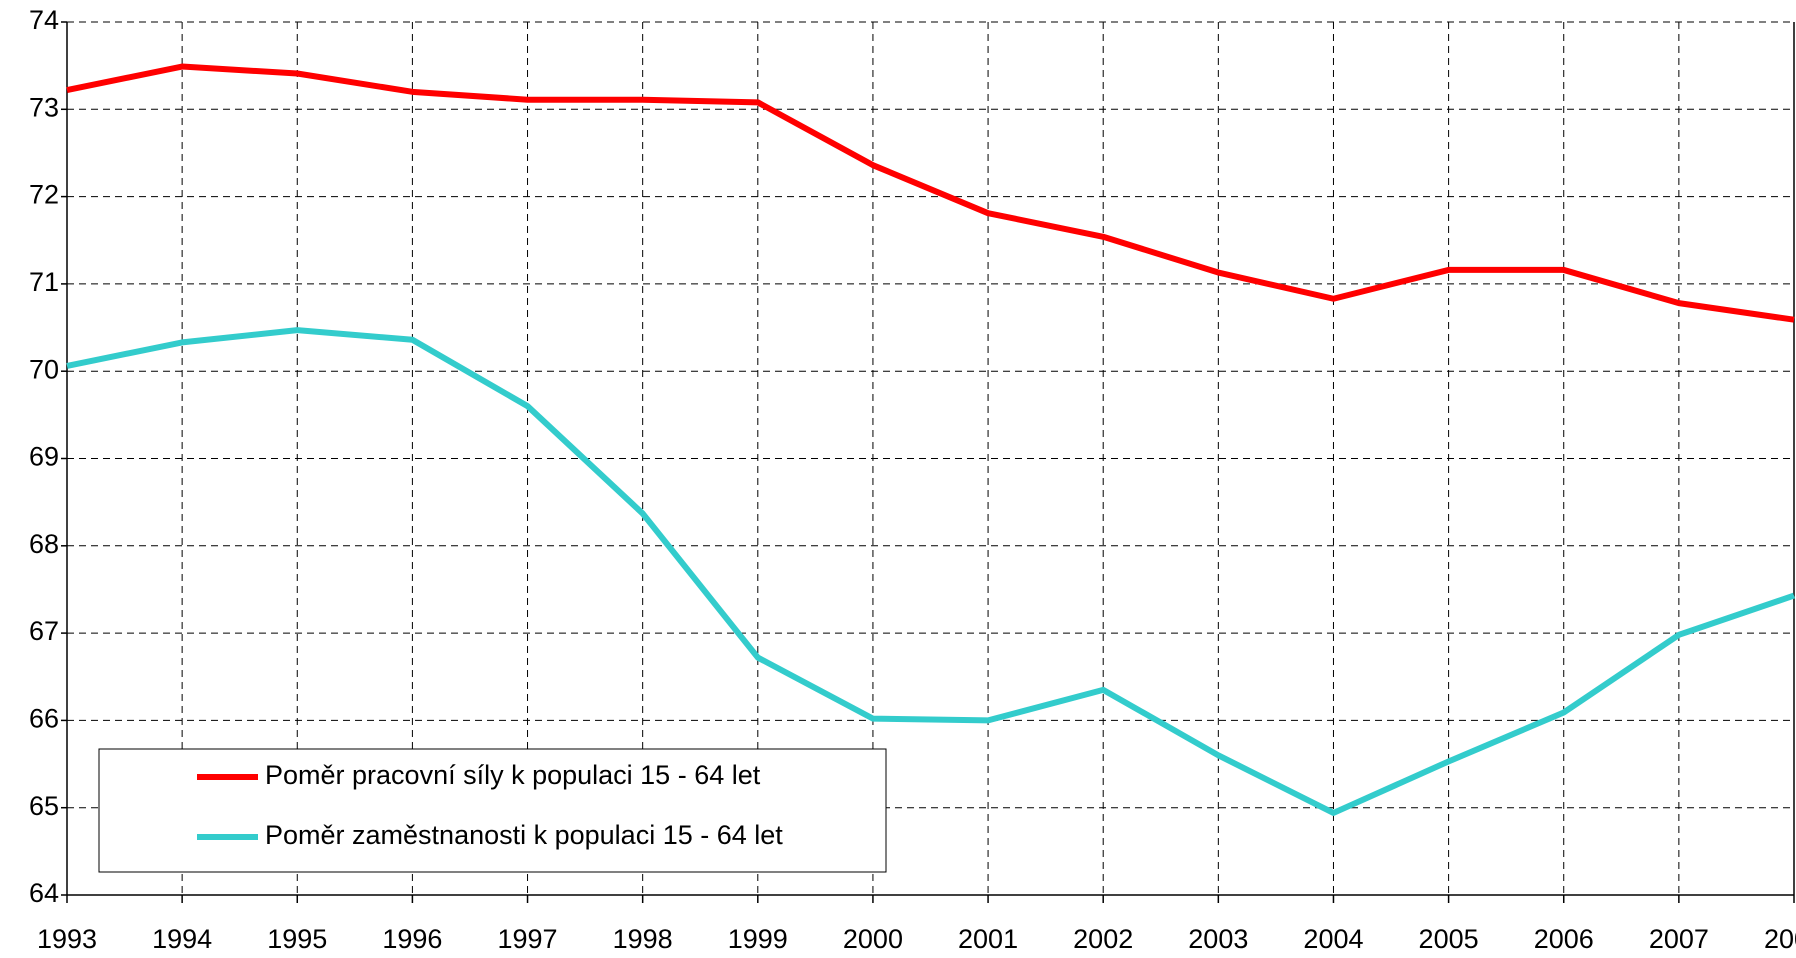 This screenshot has height=958, width=1796. What do you see at coordinates (44, 719) in the screenshot?
I see `y-tick-label: 66` at bounding box center [44, 719].